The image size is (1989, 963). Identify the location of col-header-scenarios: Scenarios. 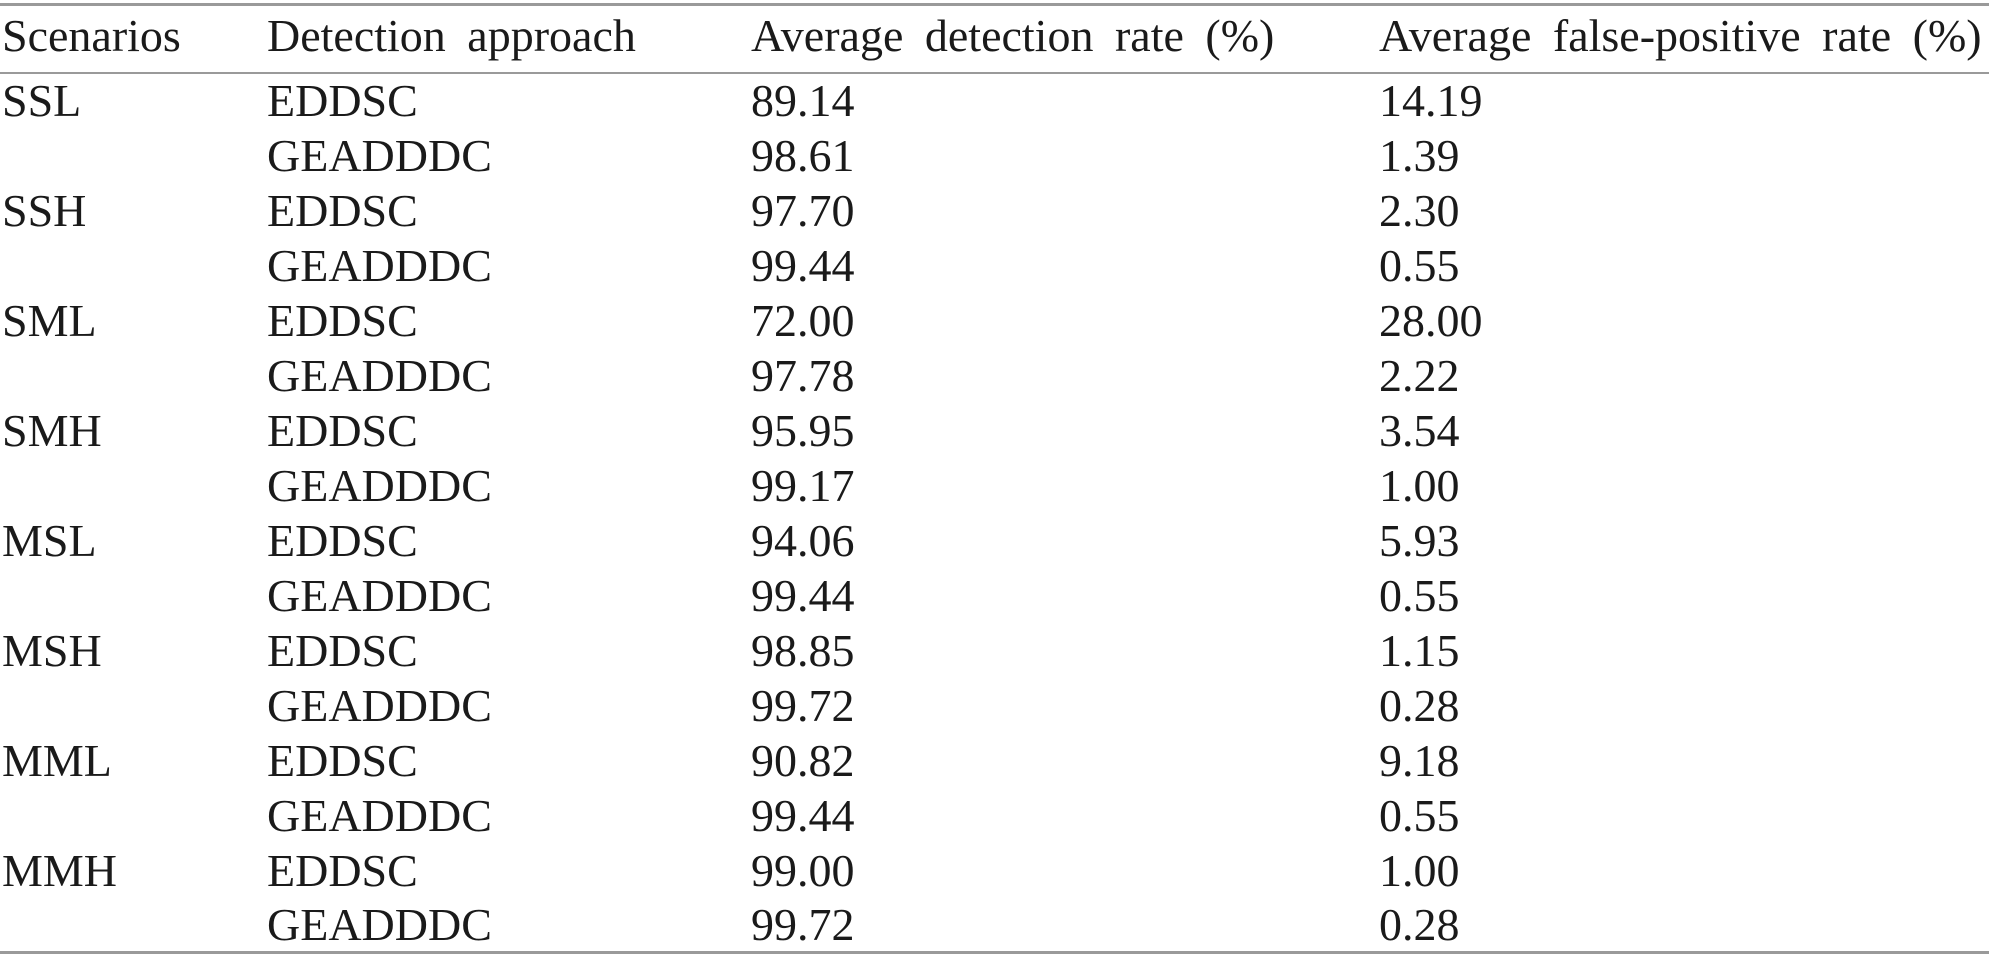
(132, 39).